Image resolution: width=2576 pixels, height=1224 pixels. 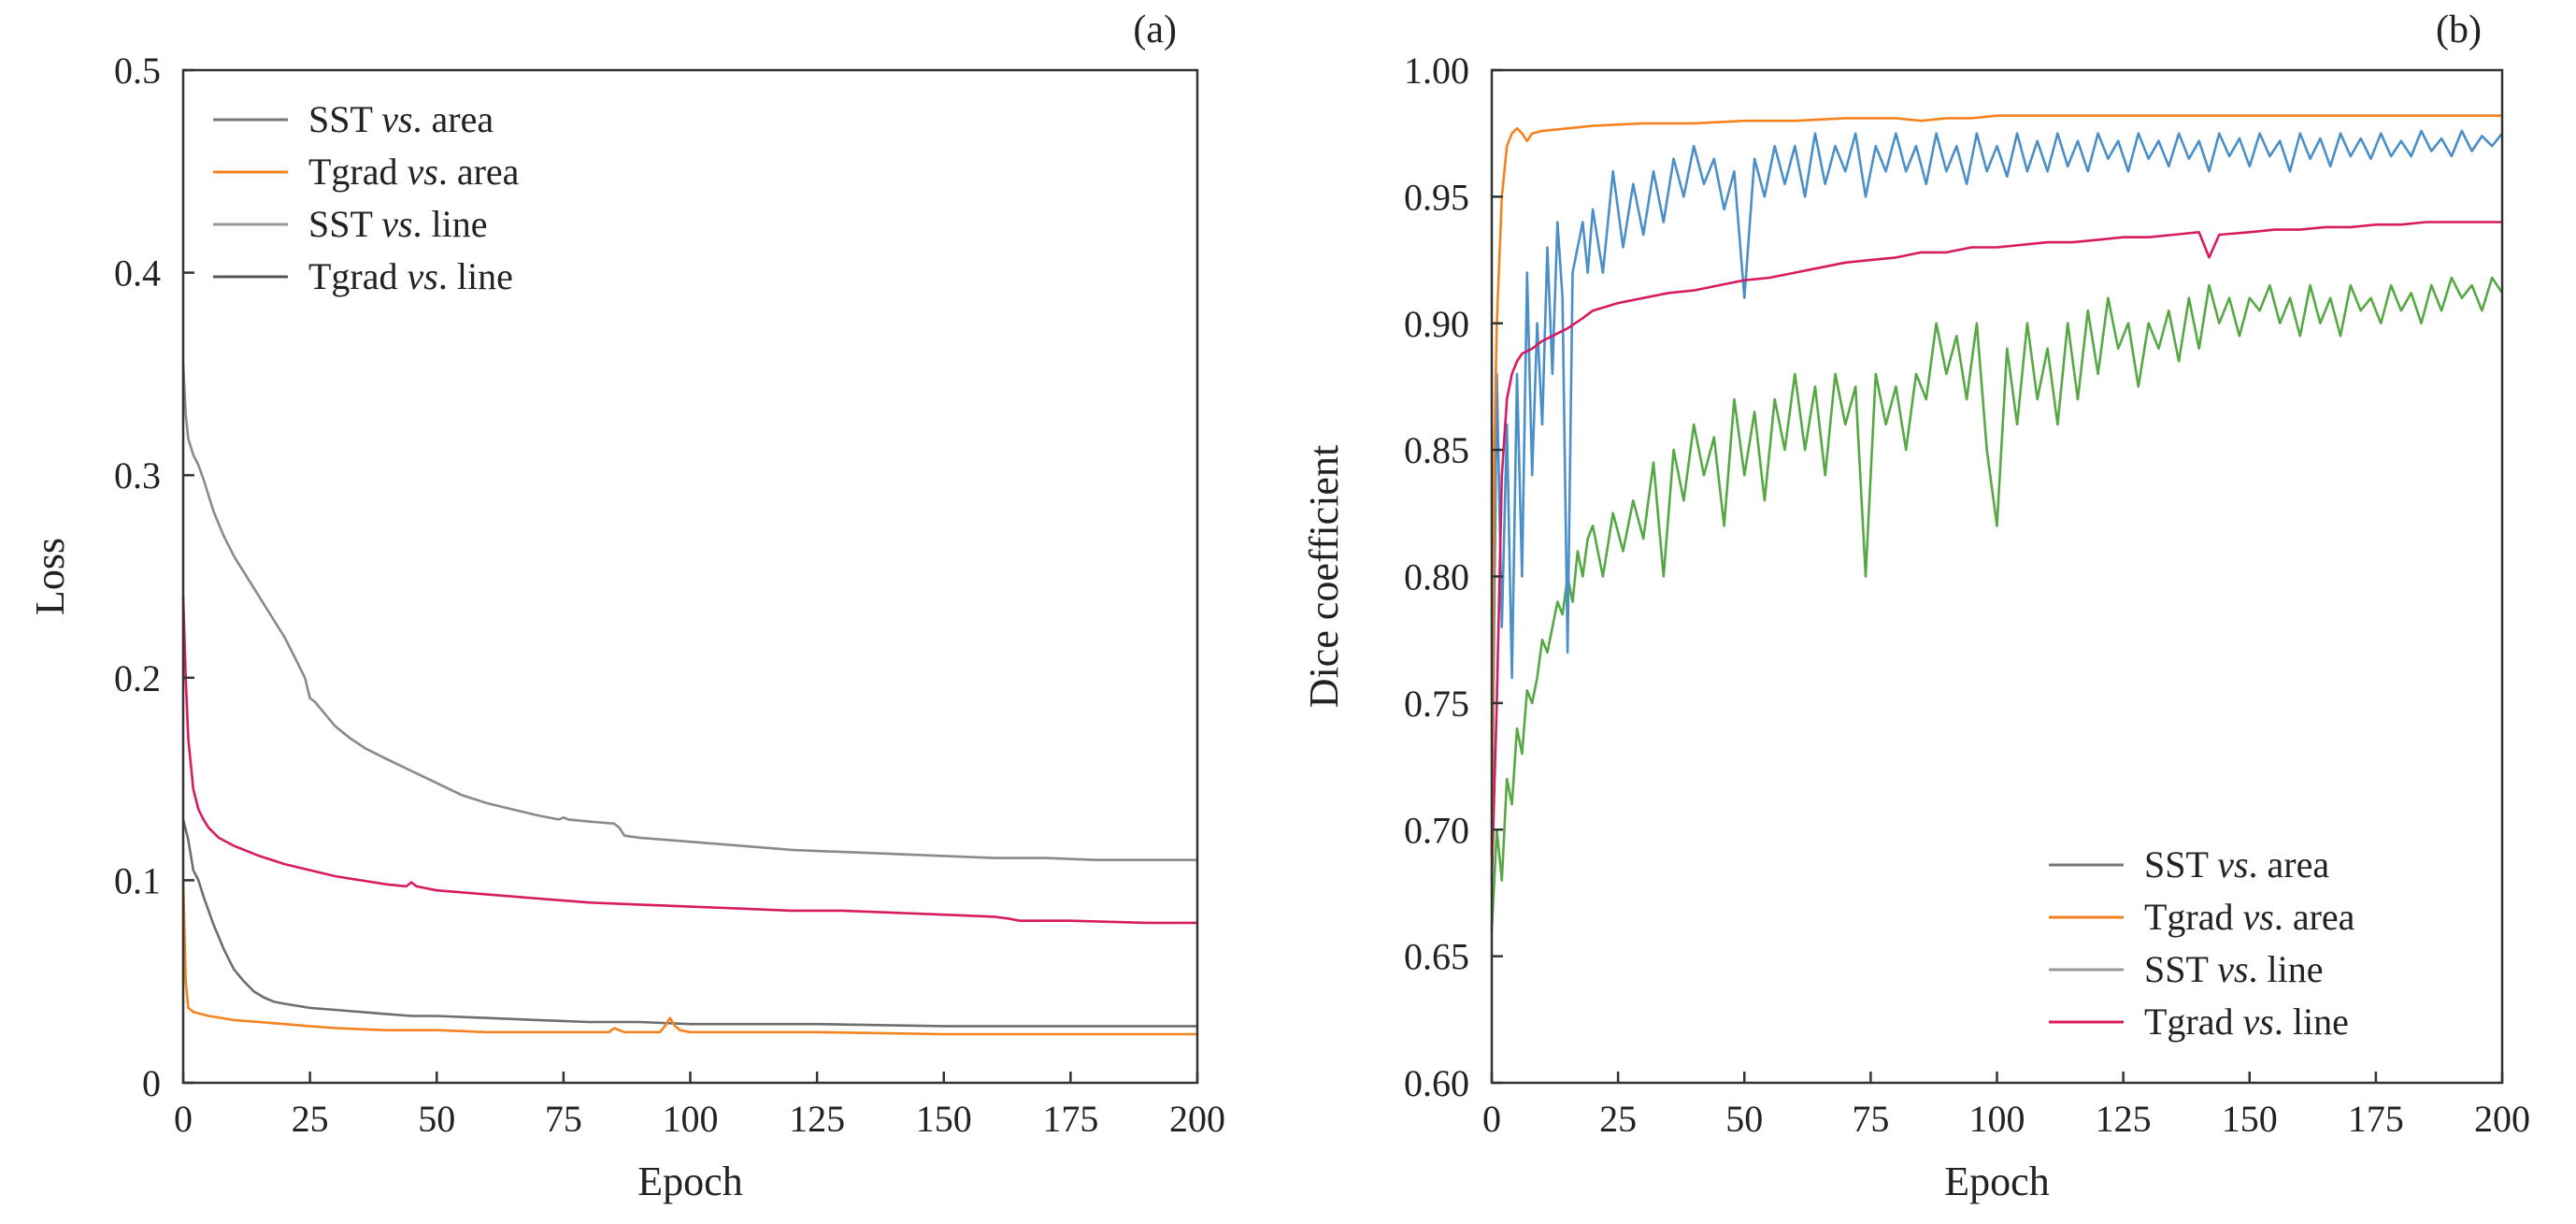 What do you see at coordinates (1324, 576) in the screenshot?
I see `y-axis-label-b: Dice coefficient` at bounding box center [1324, 576].